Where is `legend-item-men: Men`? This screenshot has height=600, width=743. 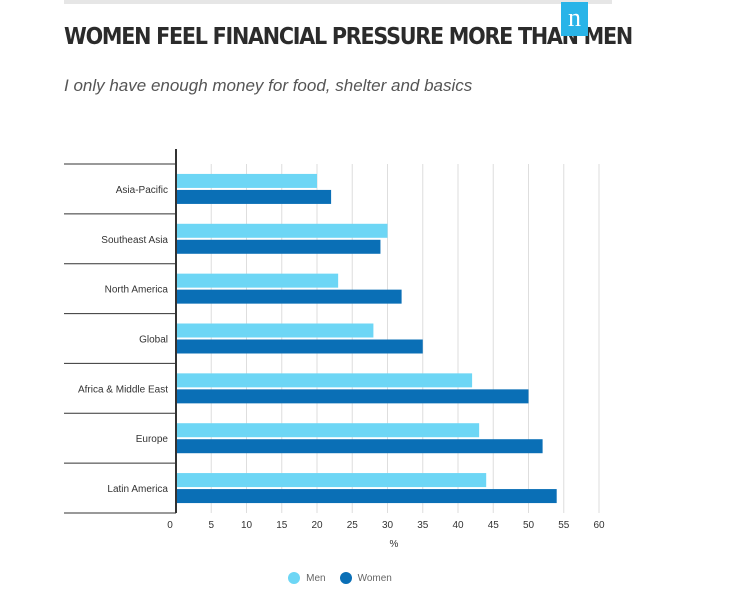
legend-item-men: Men is located at coordinates (307, 578).